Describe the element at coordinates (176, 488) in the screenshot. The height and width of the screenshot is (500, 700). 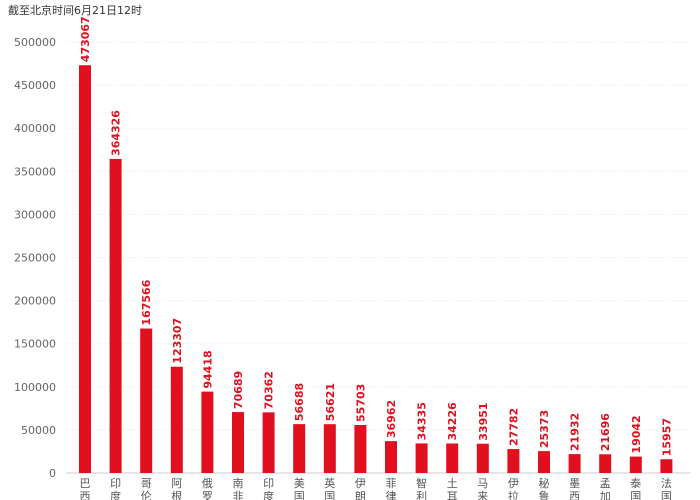
I see `x-tick-label: 阿根` at that location.